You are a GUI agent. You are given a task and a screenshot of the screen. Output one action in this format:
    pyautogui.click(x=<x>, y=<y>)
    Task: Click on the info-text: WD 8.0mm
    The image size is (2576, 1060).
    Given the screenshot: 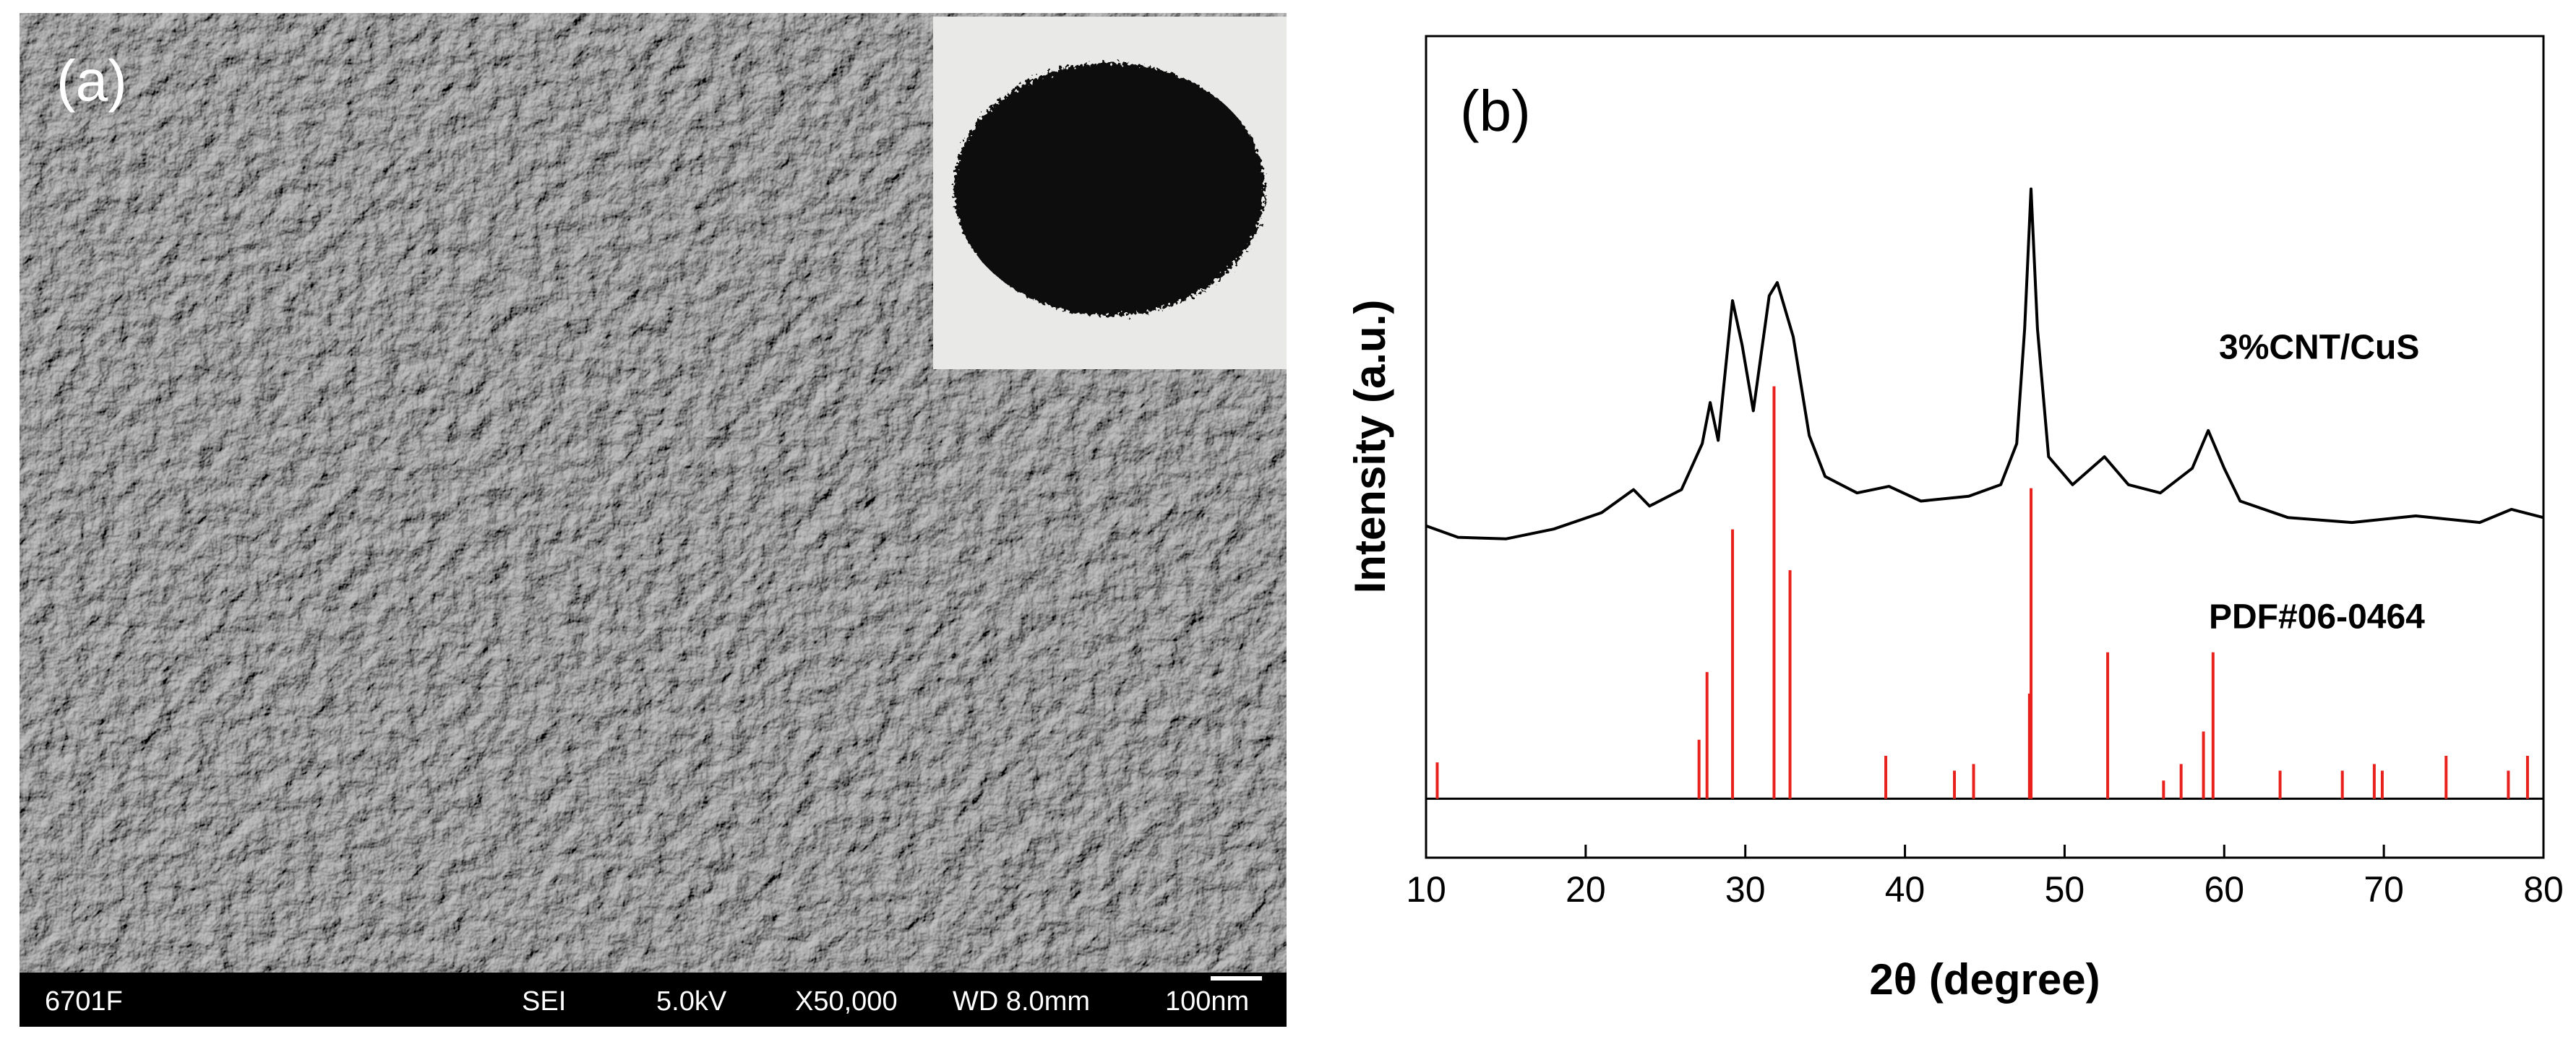 What is the action you would take?
    pyautogui.click(x=1022, y=1001)
    